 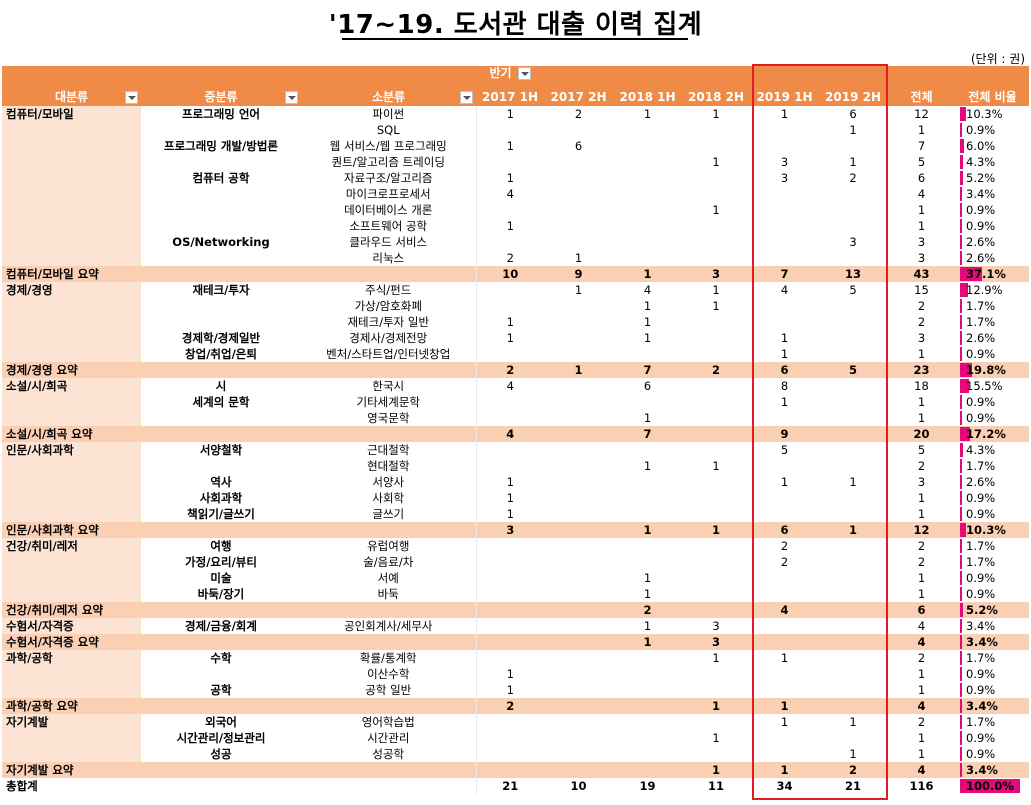 I want to click on period-value-cell: 3, so click(x=716, y=274).